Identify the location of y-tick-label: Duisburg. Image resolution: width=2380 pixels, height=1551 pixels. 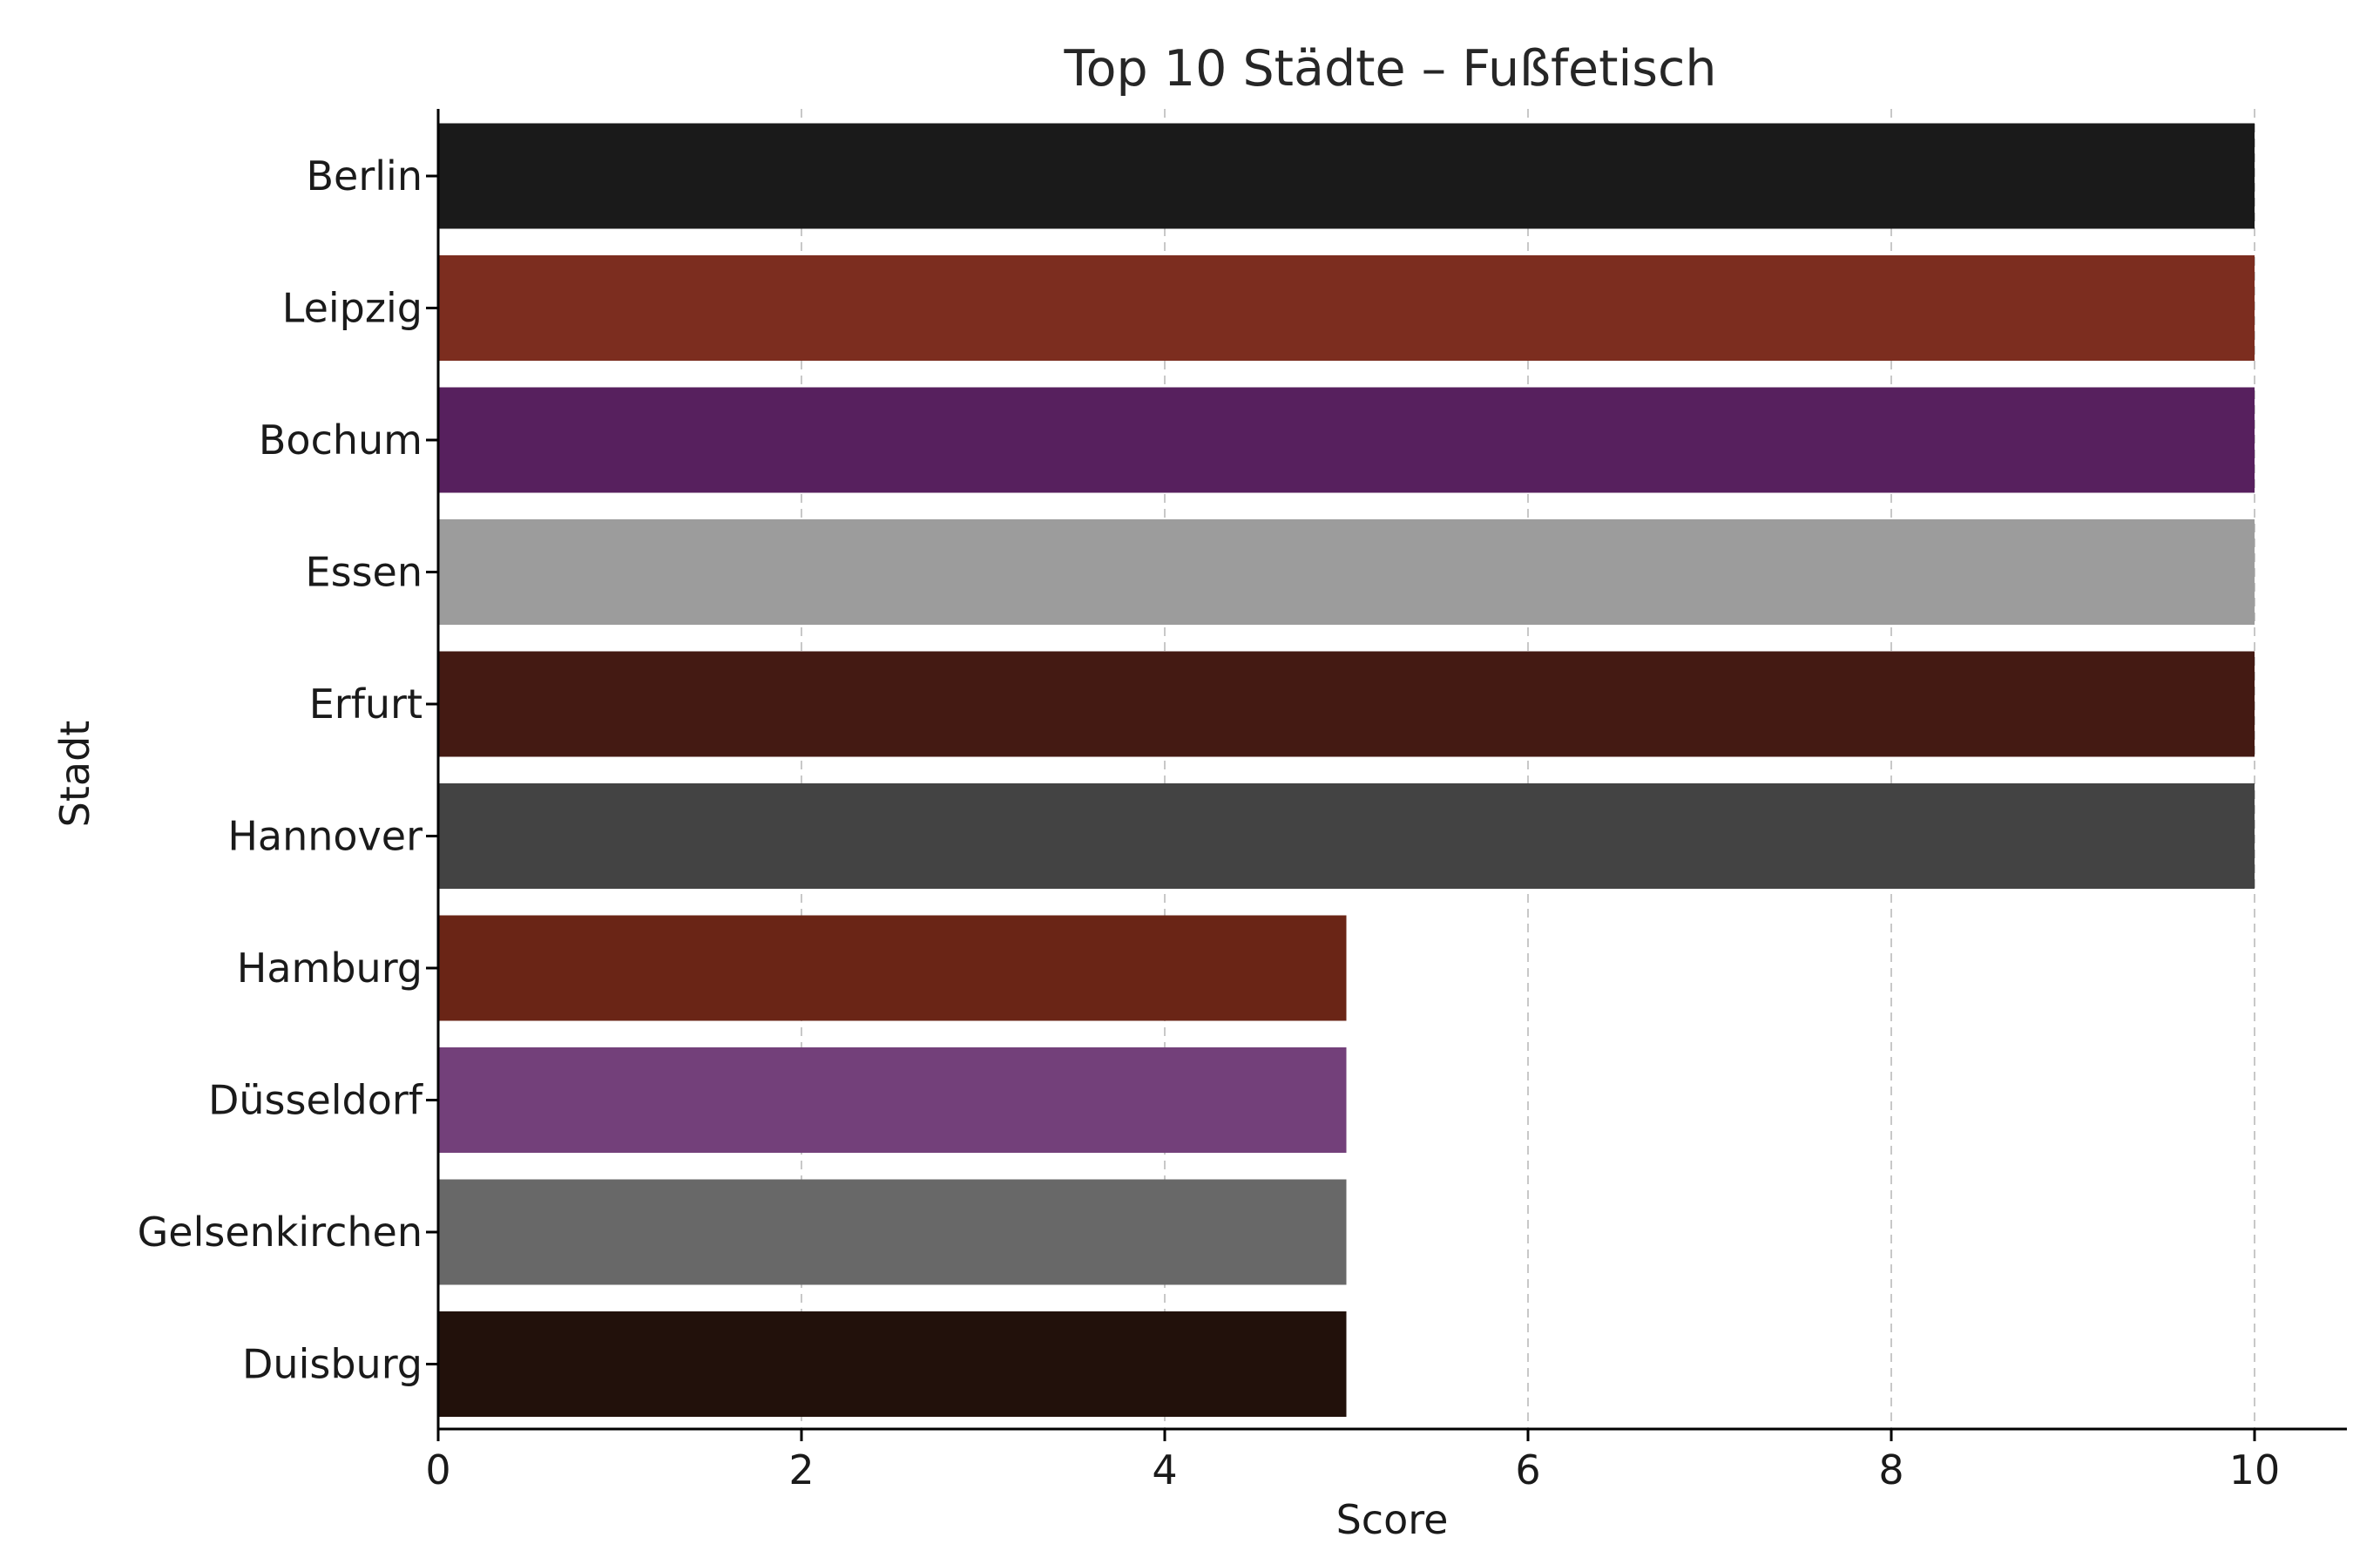
(332, 1364).